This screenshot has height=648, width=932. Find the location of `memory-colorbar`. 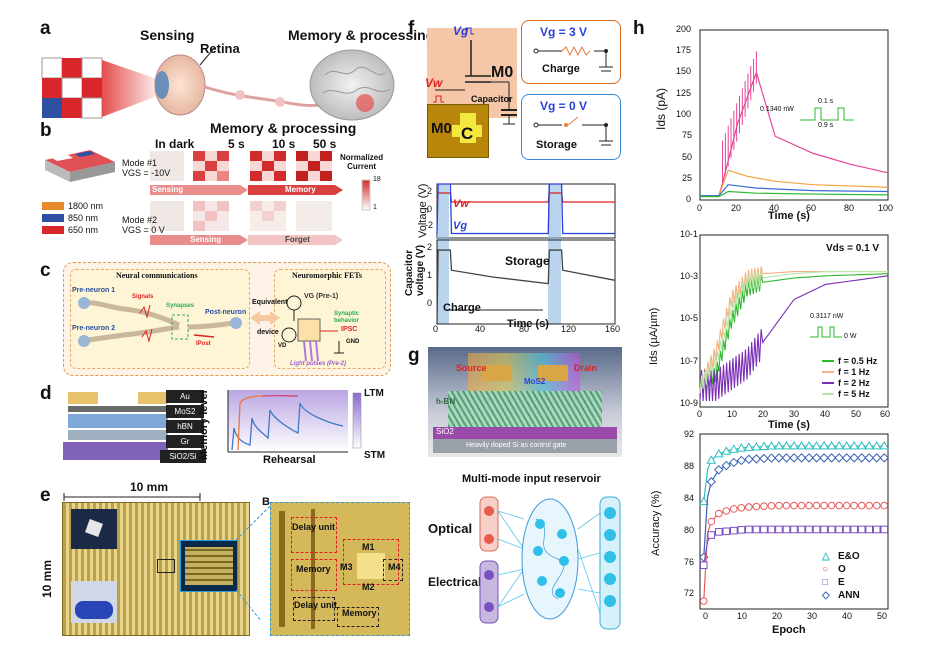

memory-colorbar is located at coordinates (357, 420).